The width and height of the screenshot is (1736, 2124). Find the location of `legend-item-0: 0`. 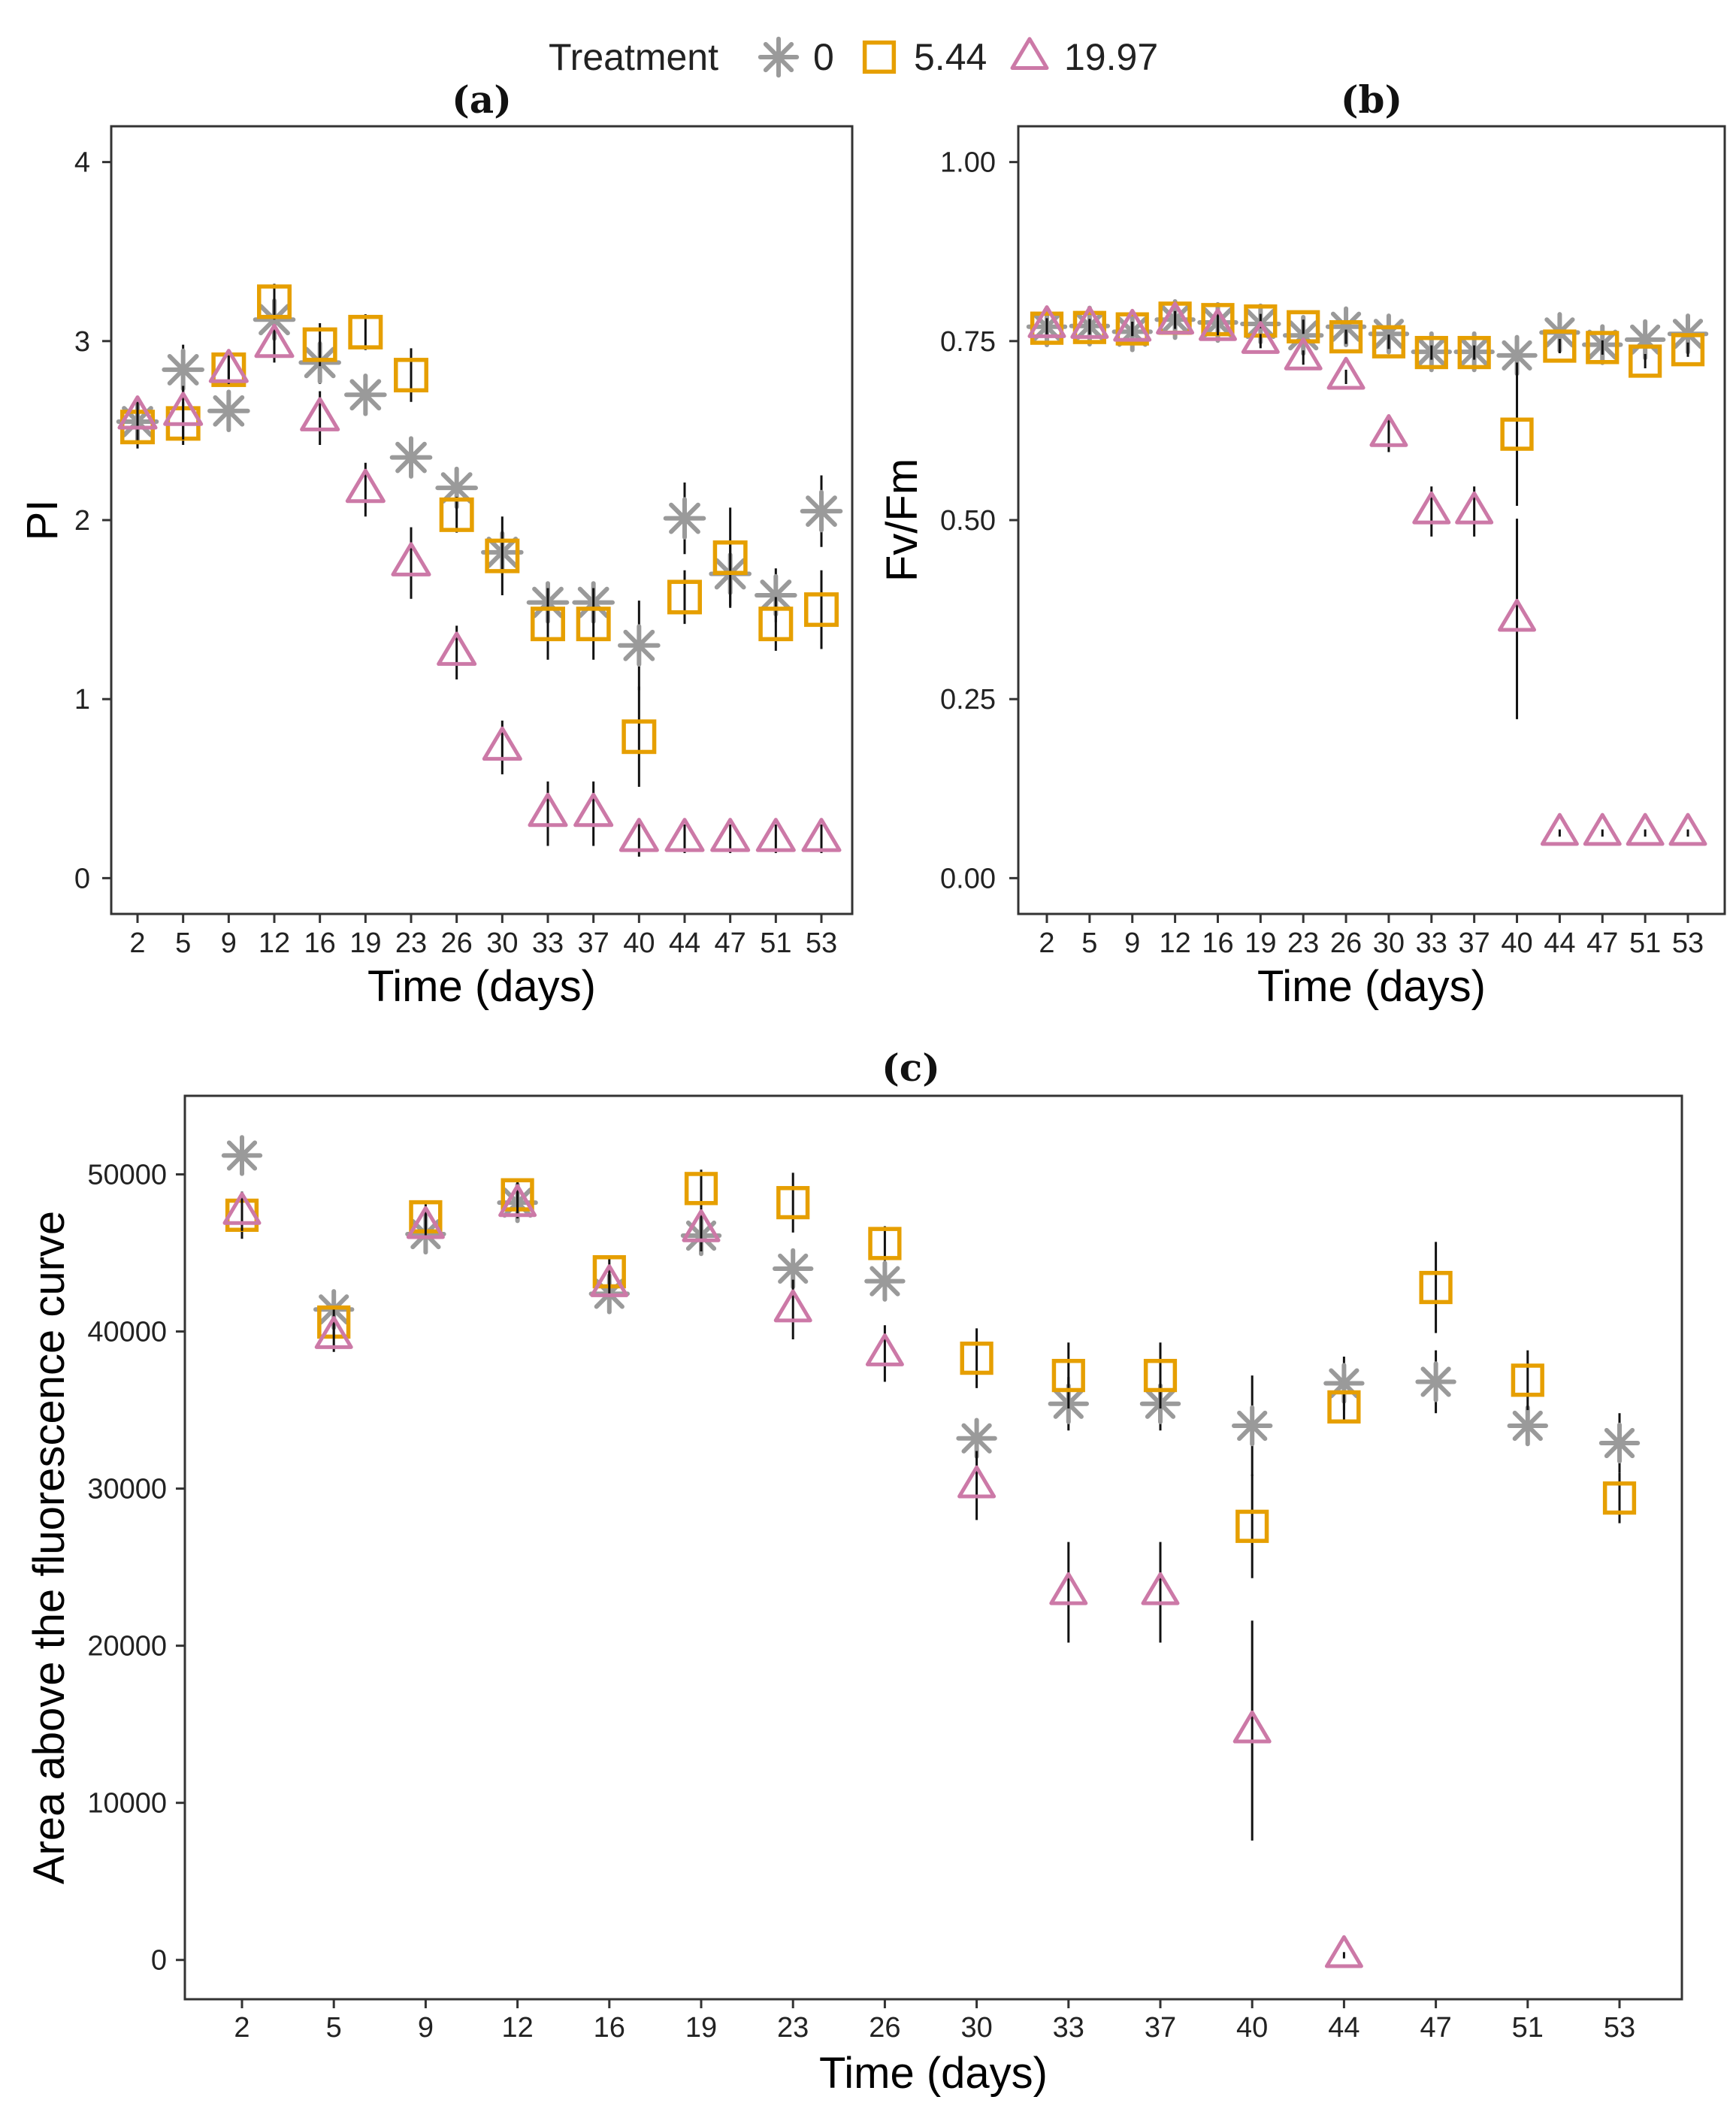

legend-item-0: 0 is located at coordinates (796, 57).